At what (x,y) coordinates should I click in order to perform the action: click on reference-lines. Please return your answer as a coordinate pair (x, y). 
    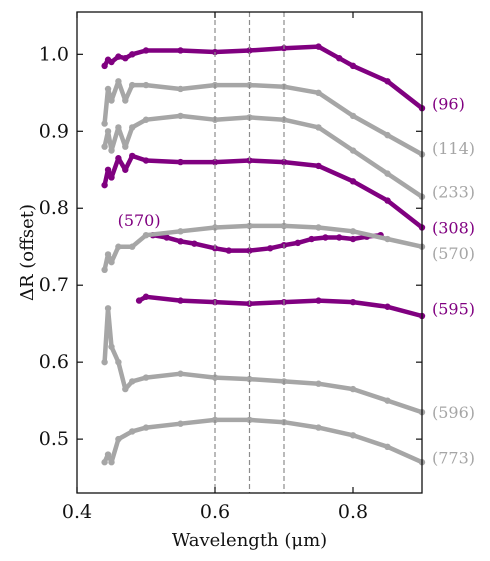
    Looking at the image, I should click on (249, 252).